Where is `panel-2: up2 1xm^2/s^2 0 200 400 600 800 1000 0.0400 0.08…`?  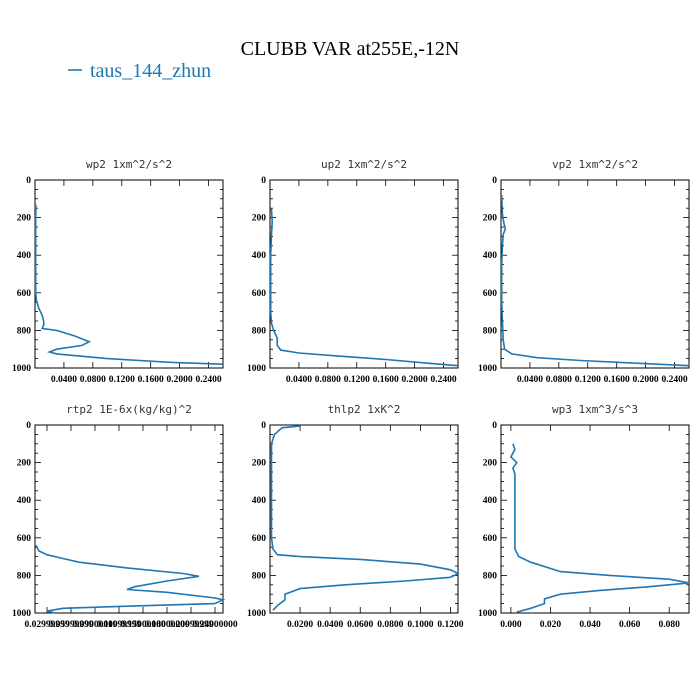
panel-2: up2 1xm^2/s^2 0 200 400 600 800 1000 0.0400 0.08… is located at coordinates (353, 271).